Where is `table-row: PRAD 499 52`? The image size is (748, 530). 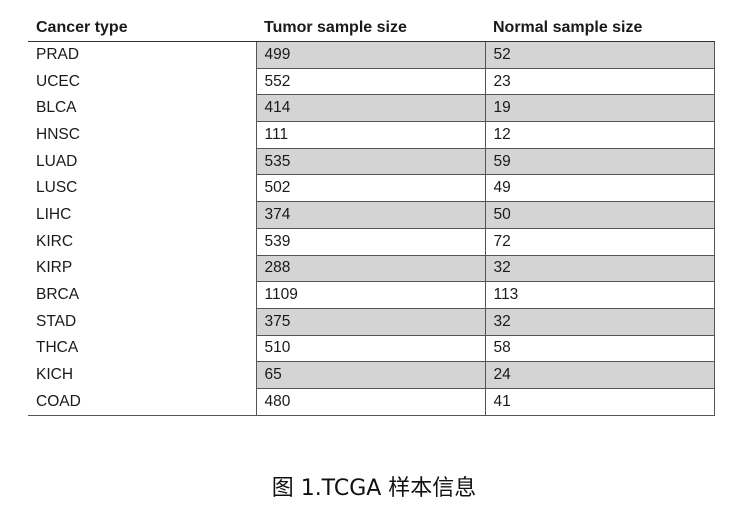
table-row: PRAD 499 52 is located at coordinates (371, 55).